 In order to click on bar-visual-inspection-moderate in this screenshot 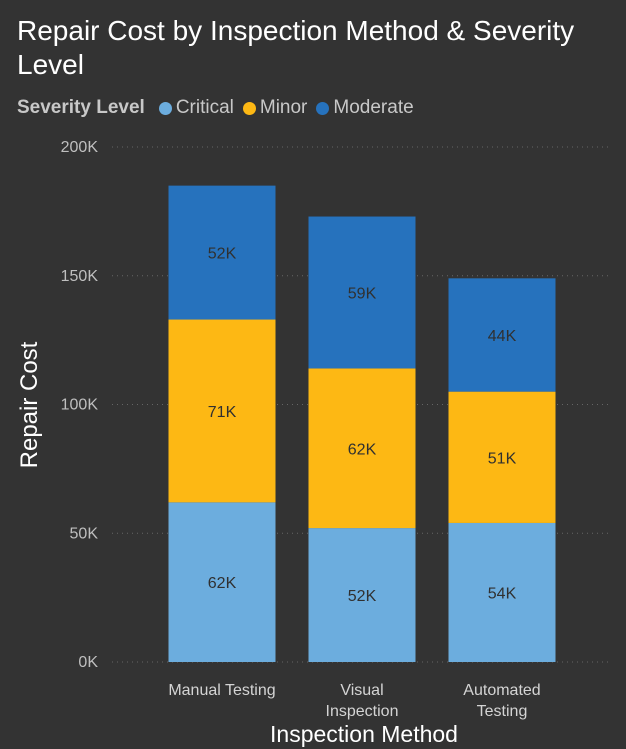, I will do `click(362, 292)`.